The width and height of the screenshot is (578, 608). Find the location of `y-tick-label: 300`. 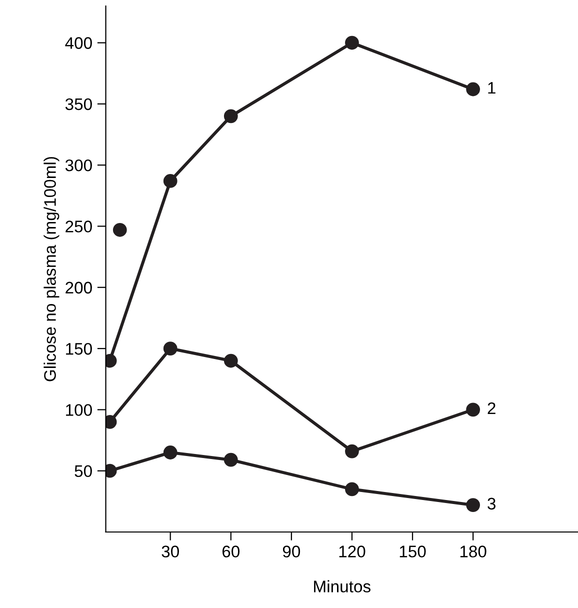

y-tick-label: 300 is located at coordinates (78, 165).